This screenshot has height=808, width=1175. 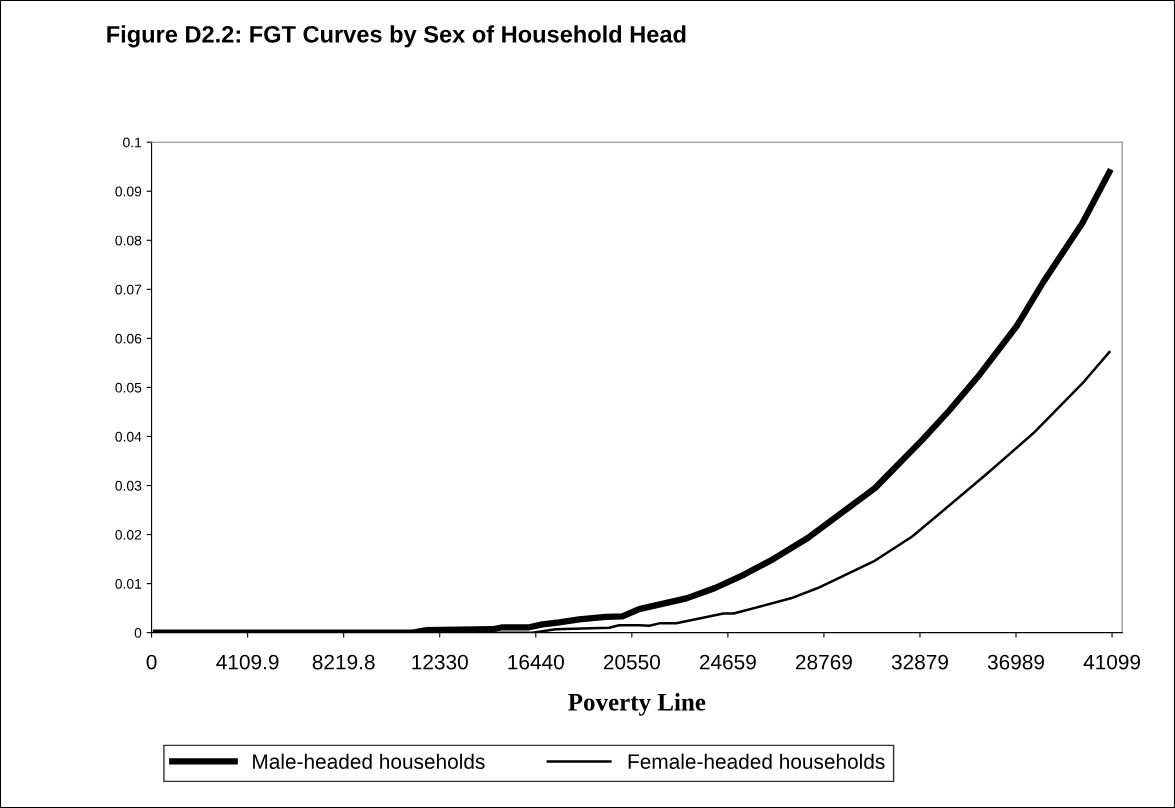 What do you see at coordinates (343, 662) in the screenshot?
I see `x-tick-label: 8219.8` at bounding box center [343, 662].